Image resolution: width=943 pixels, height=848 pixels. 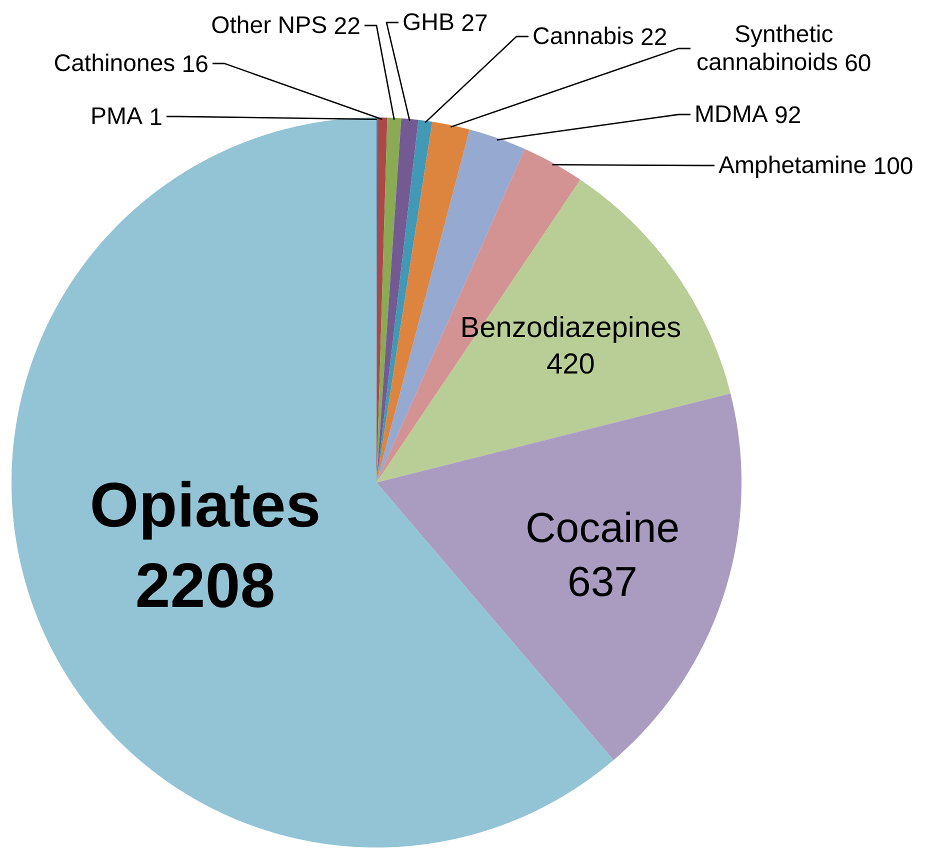 I want to click on data-label: 92, so click(x=788, y=115).